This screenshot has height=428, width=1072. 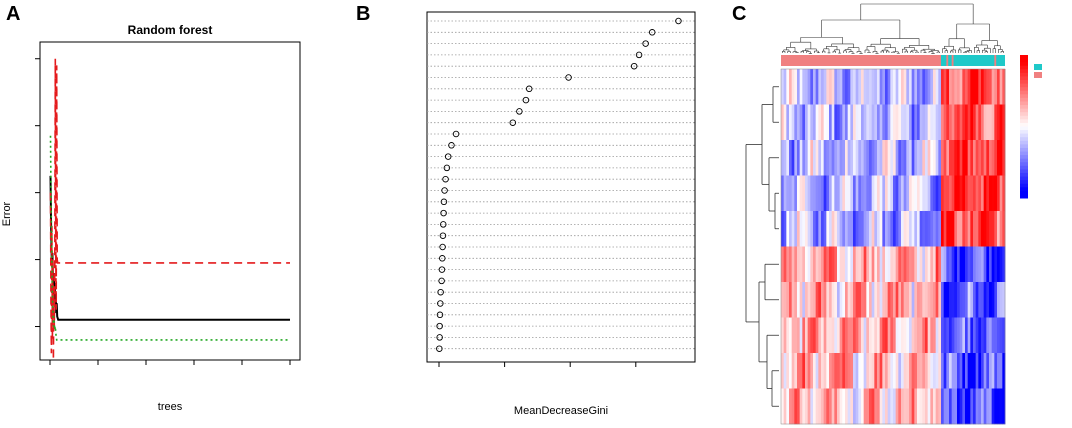 I want to click on panel-b-point-amigo2, so click(x=634, y=66).